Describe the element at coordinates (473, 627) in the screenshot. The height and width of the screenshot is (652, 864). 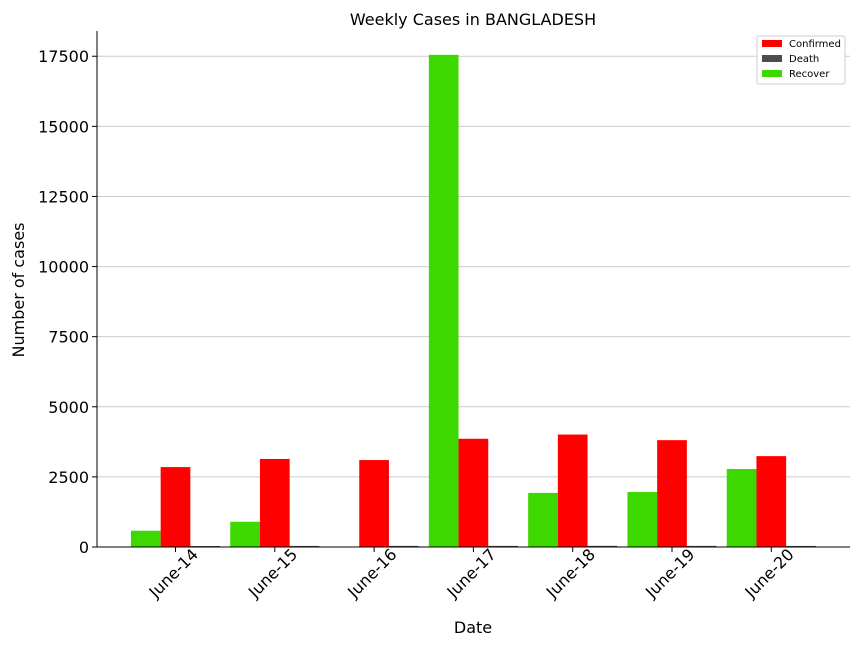
I see `x-axis-label: Date` at that location.